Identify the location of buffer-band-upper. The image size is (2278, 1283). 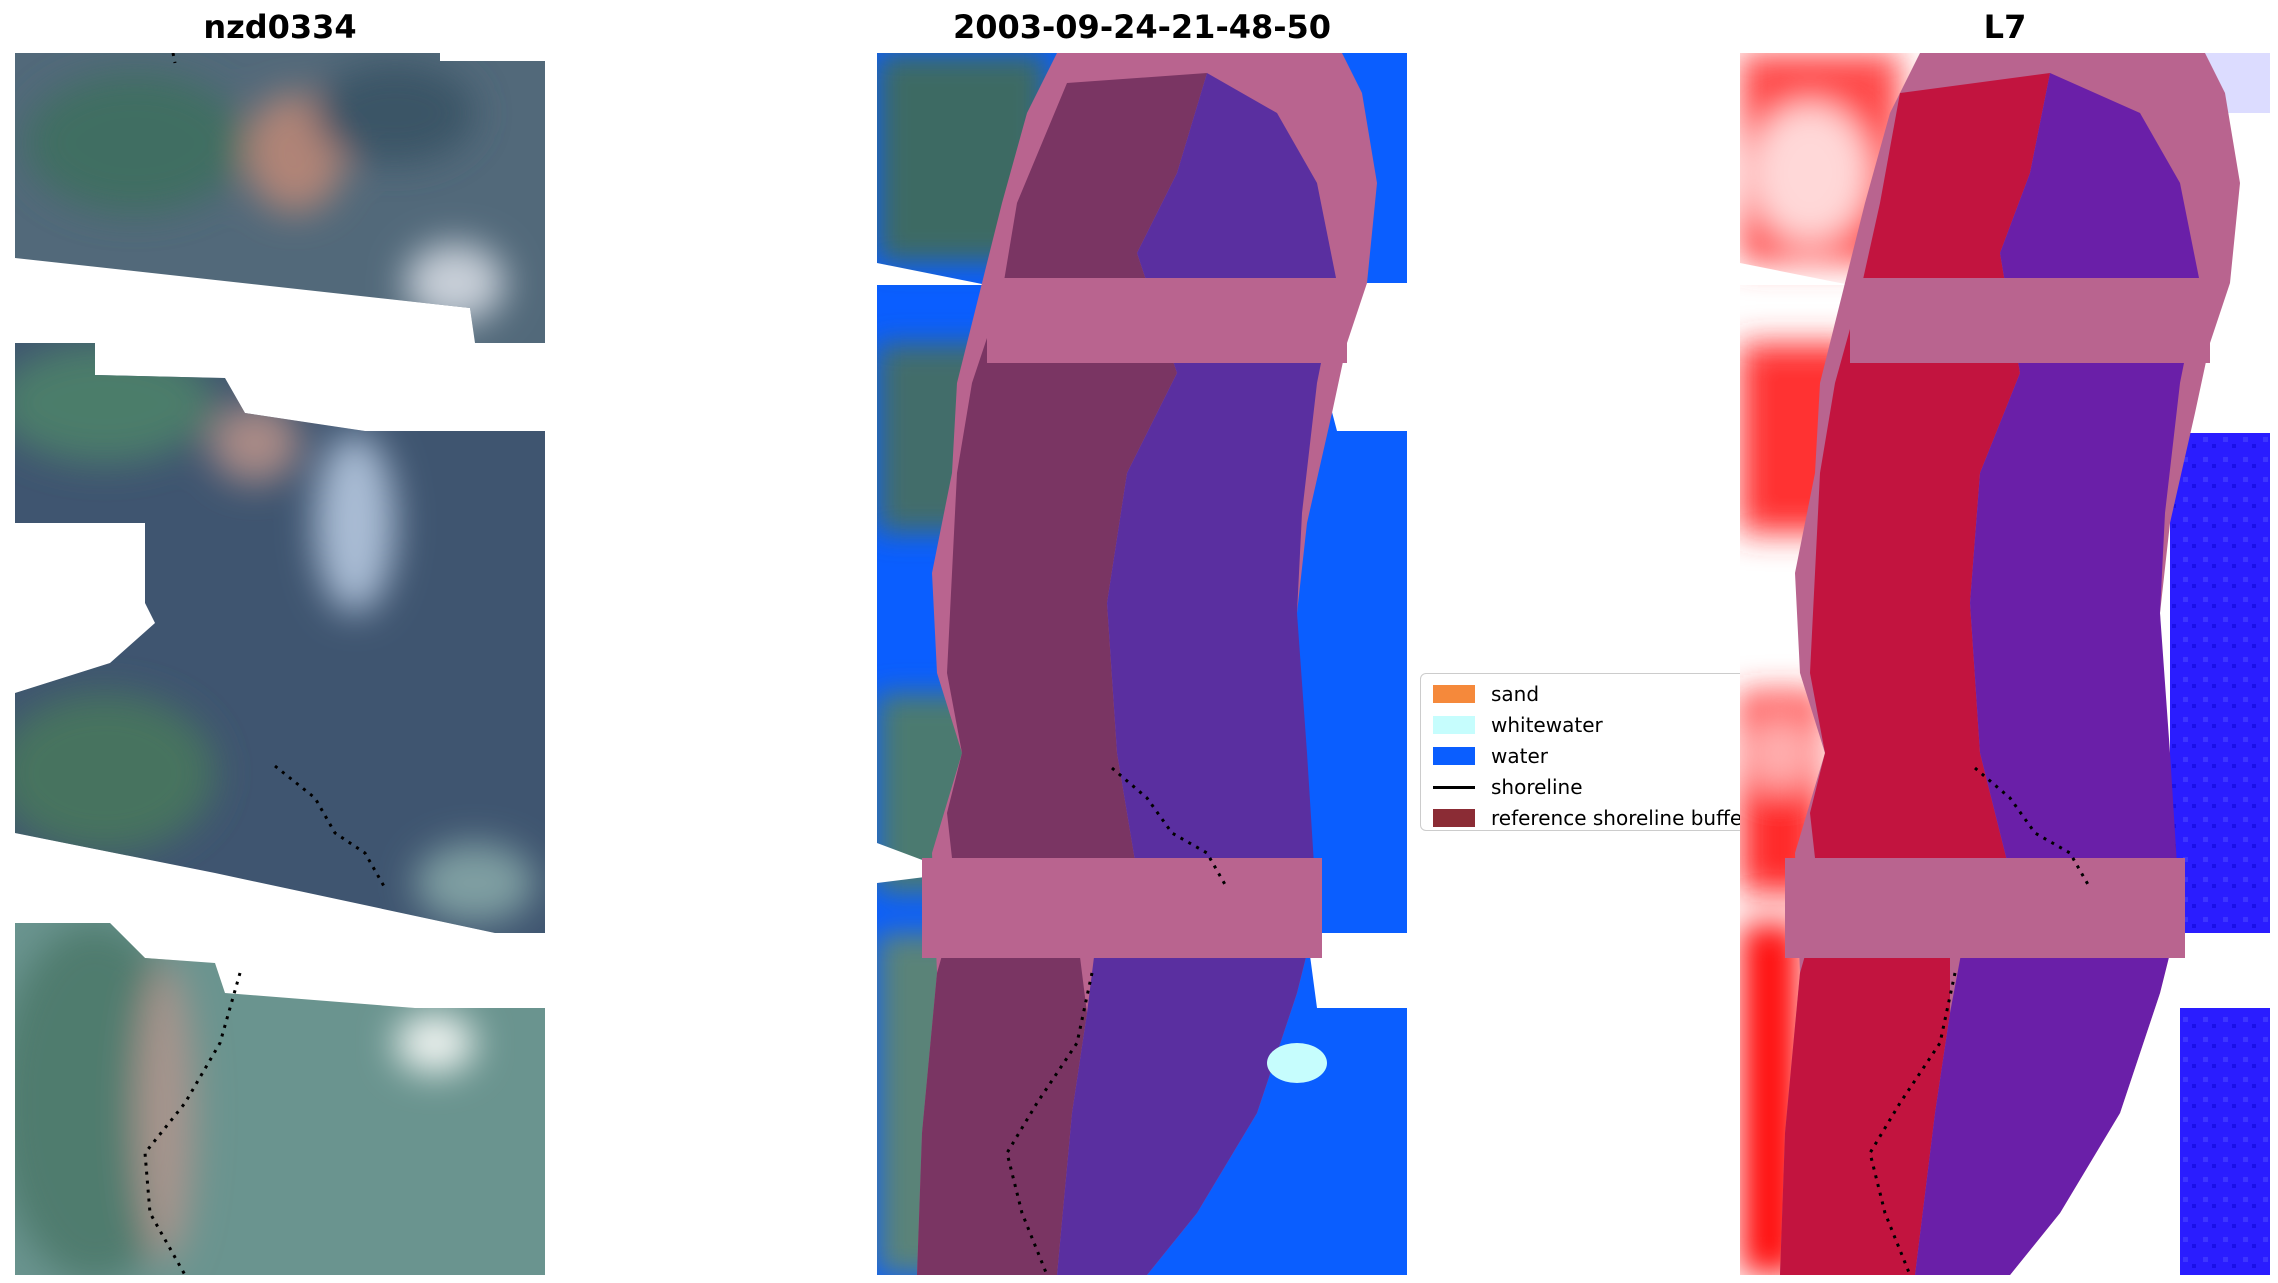
(1167, 320).